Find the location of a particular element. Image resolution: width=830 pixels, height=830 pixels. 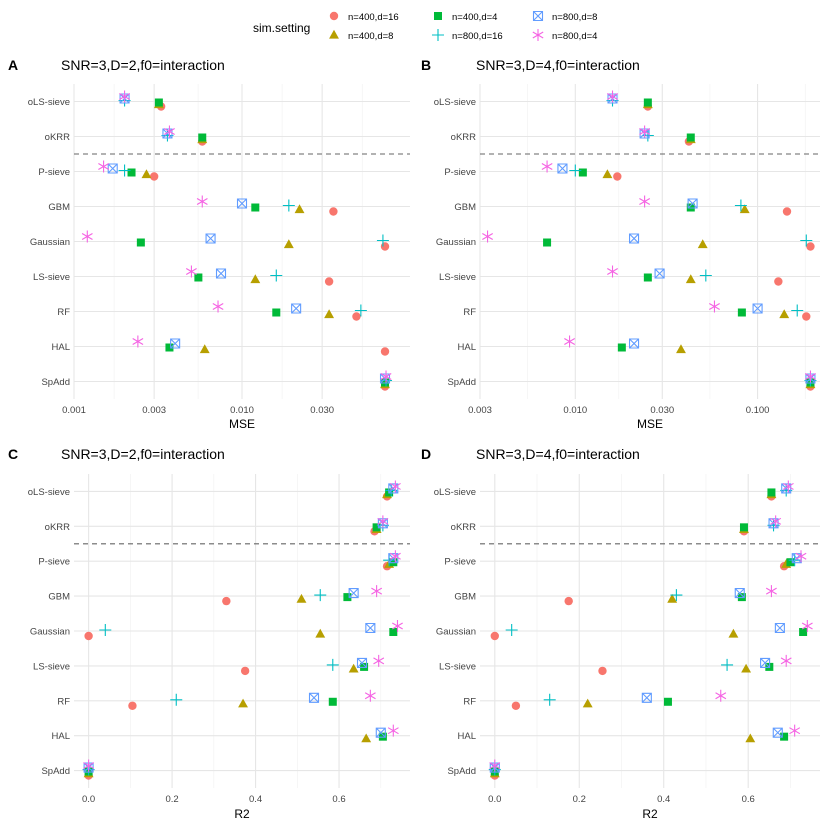

y-tick-label: oLS-sieve is located at coordinates (49, 492).